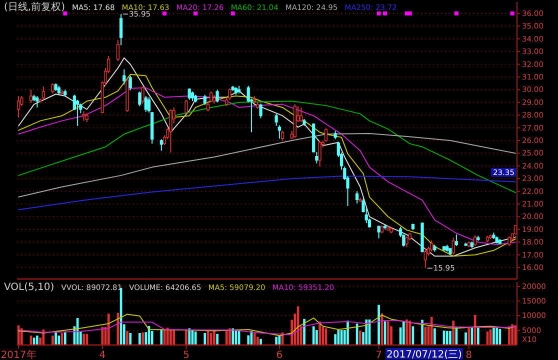 The image size is (558, 360). What do you see at coordinates (379, 355) in the screenshot?
I see `x-tick-label: 7` at bounding box center [379, 355].